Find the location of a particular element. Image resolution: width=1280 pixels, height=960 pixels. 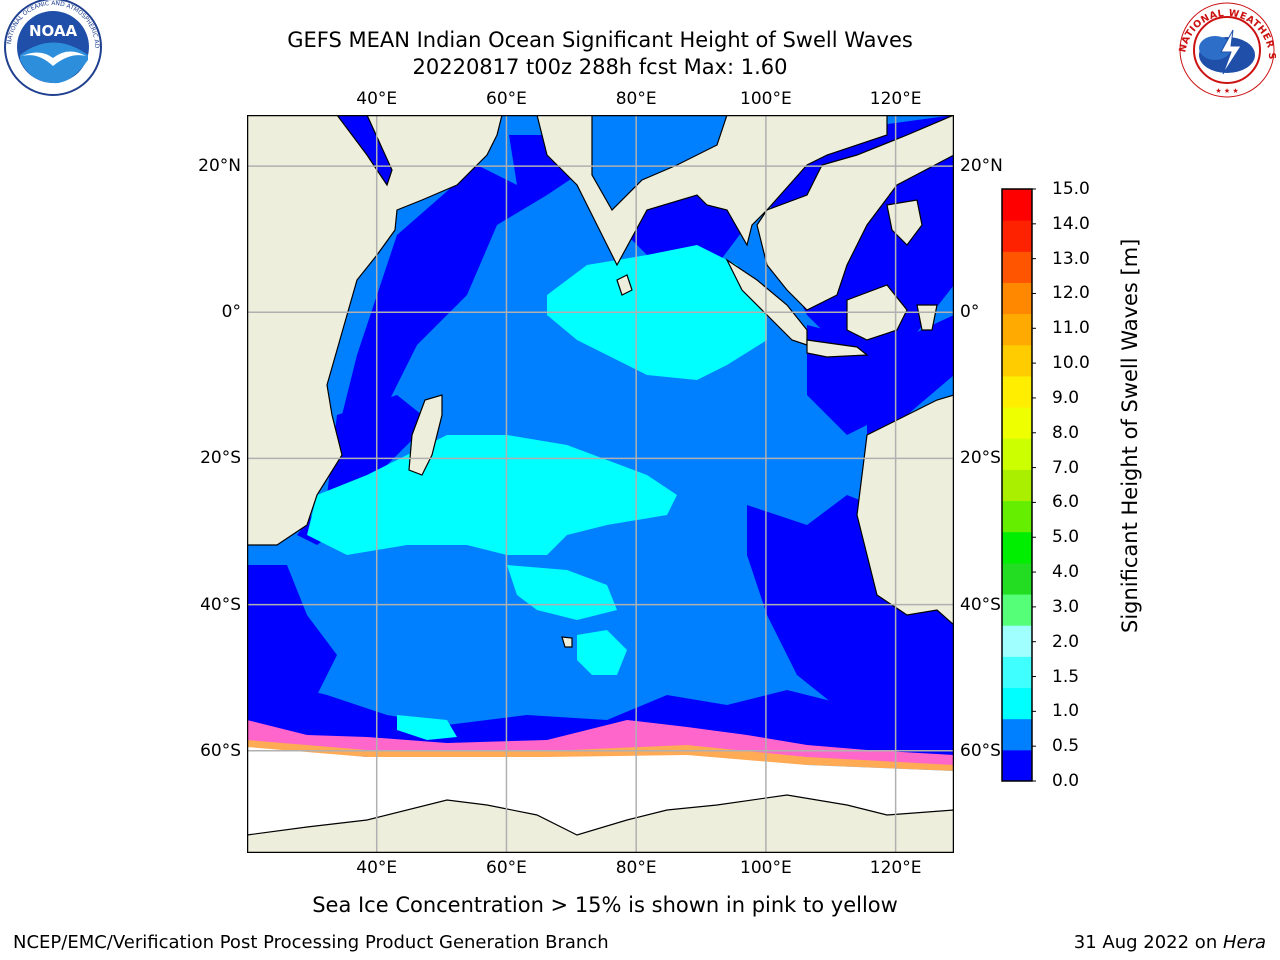

colorbar-tick-2: 1.0 is located at coordinates (1066, 711).